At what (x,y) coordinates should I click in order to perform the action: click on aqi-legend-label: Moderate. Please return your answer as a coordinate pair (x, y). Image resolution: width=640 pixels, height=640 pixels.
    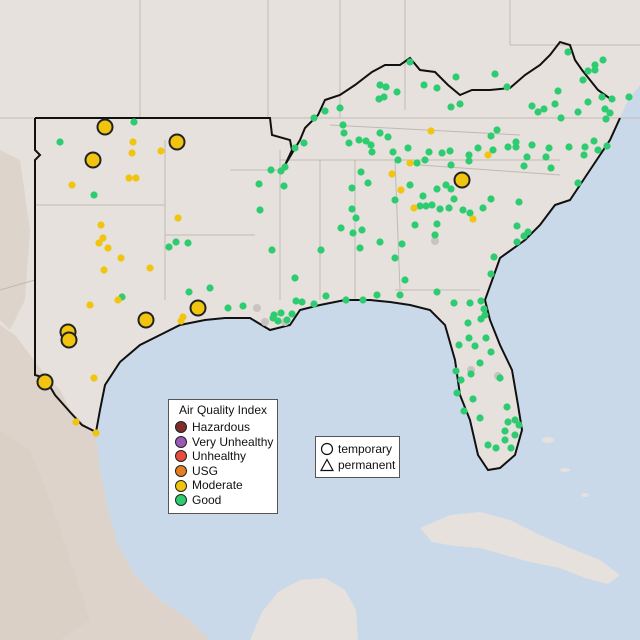
    Looking at the image, I should click on (217, 485).